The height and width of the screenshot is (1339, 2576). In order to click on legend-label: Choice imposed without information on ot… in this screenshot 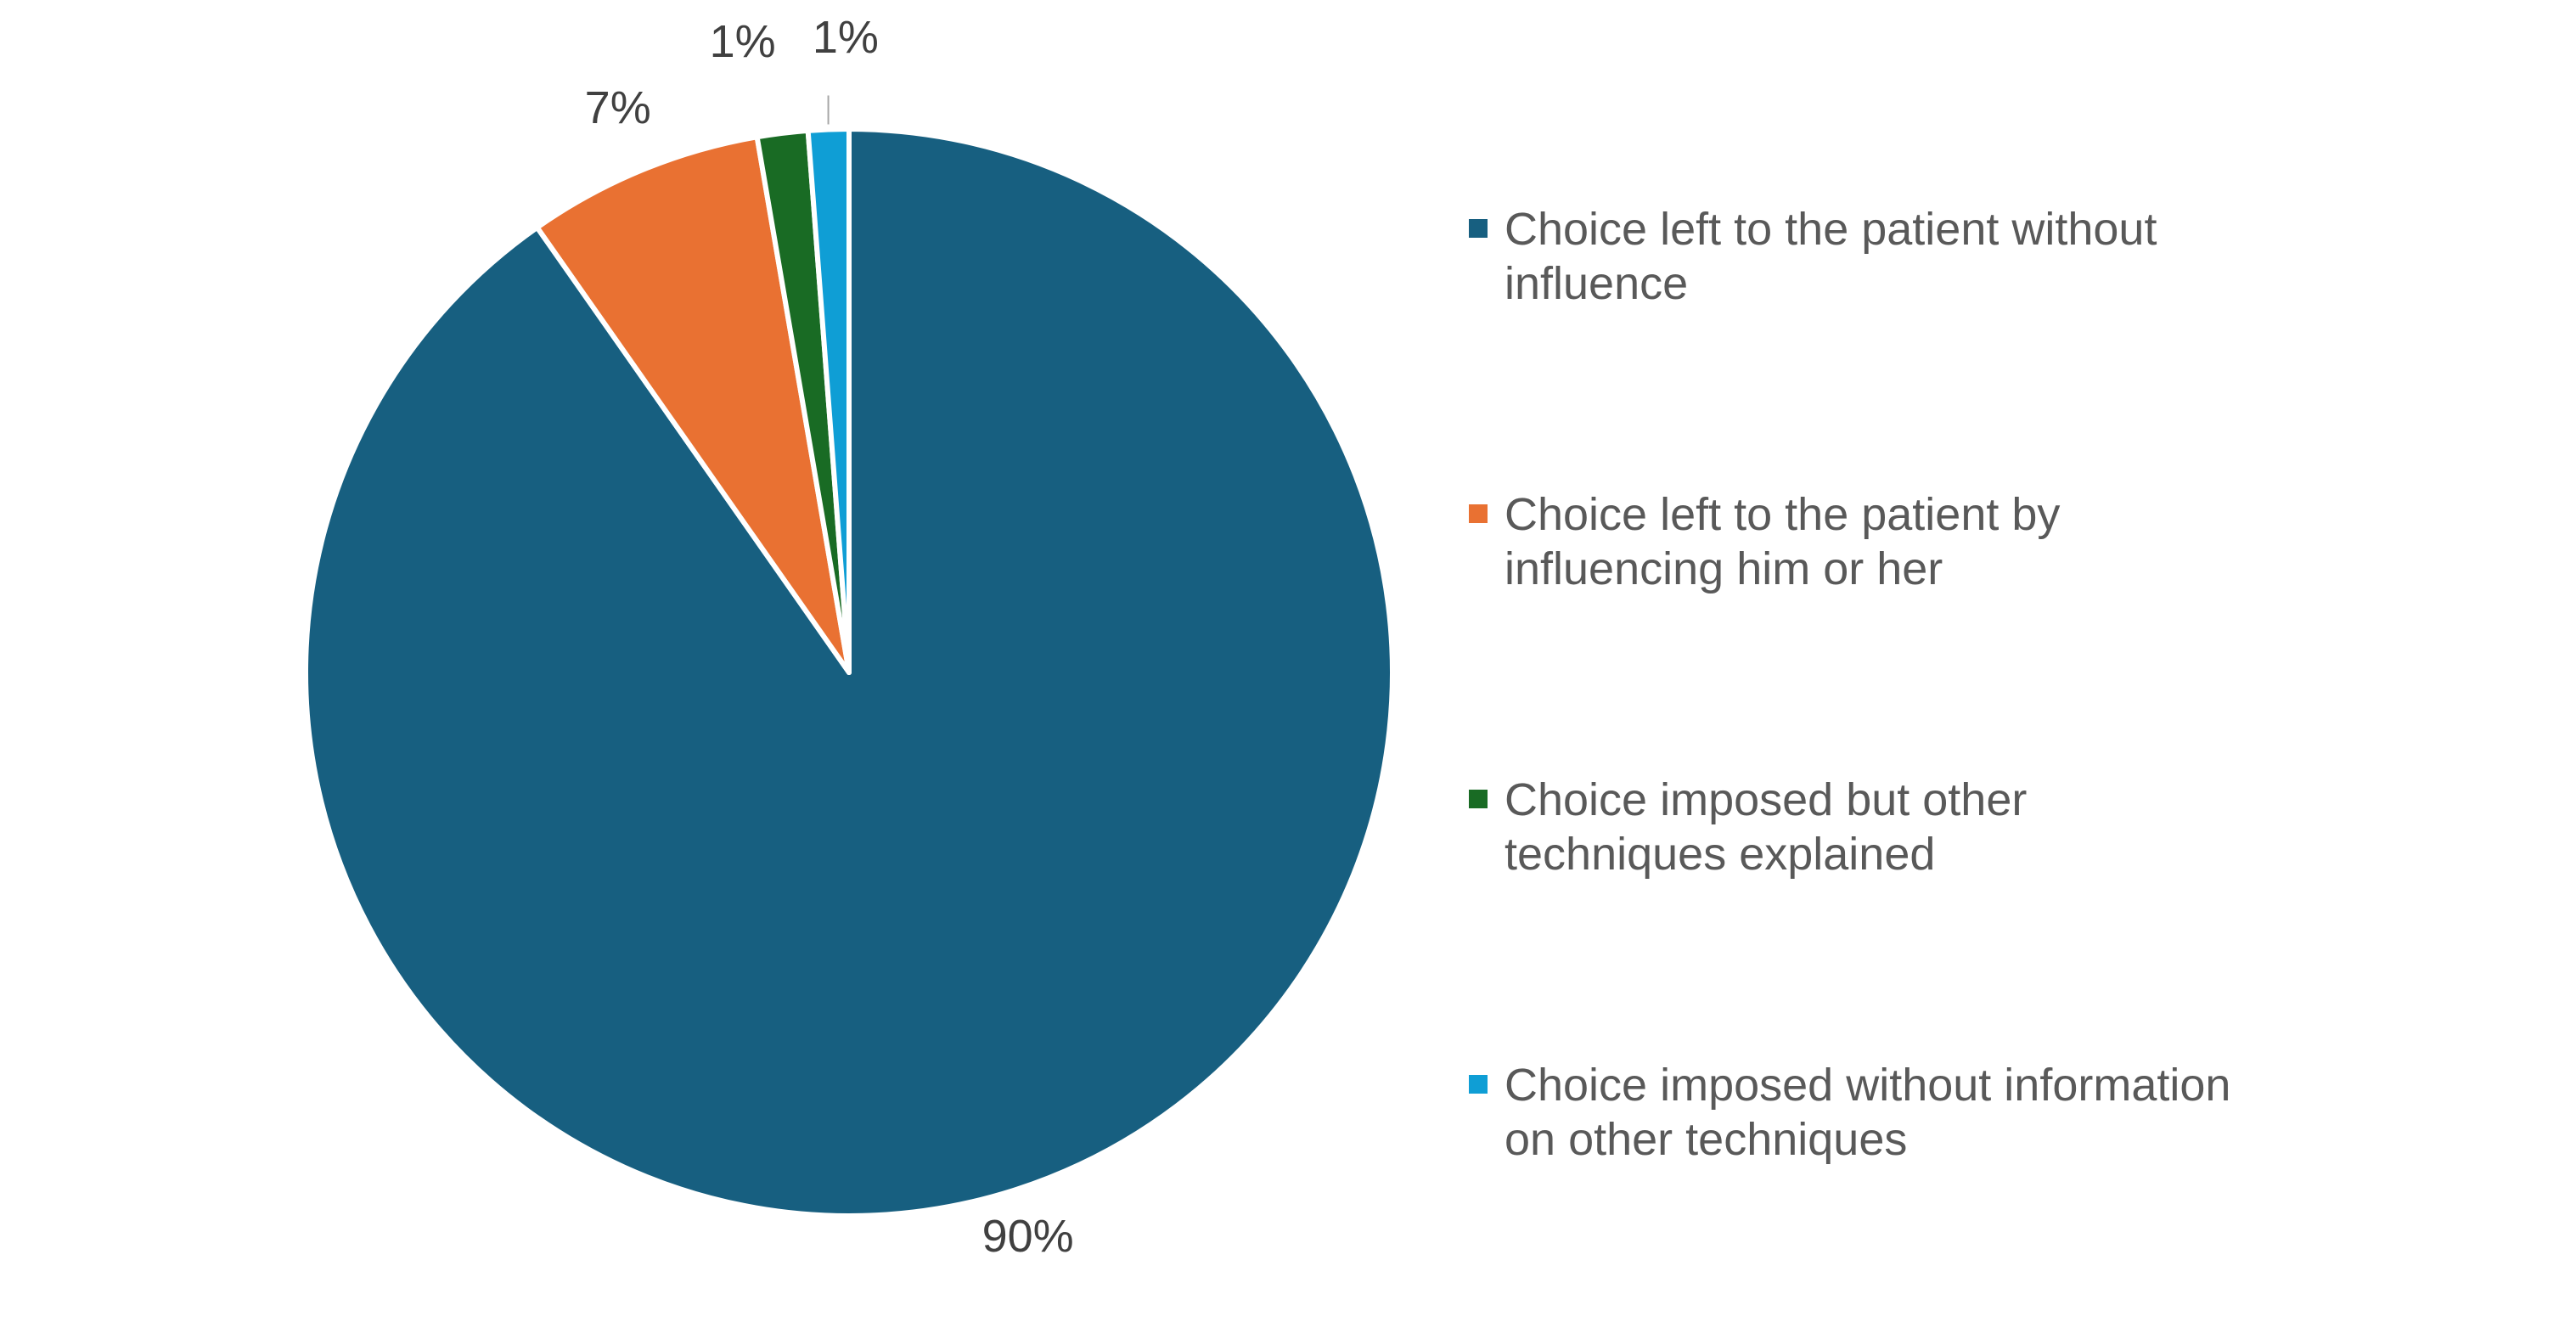, I will do `click(1868, 1112)`.